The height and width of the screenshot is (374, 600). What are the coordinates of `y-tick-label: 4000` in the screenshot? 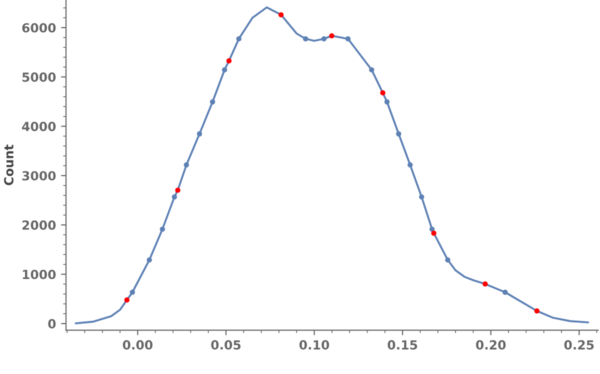 It's located at (39, 127).